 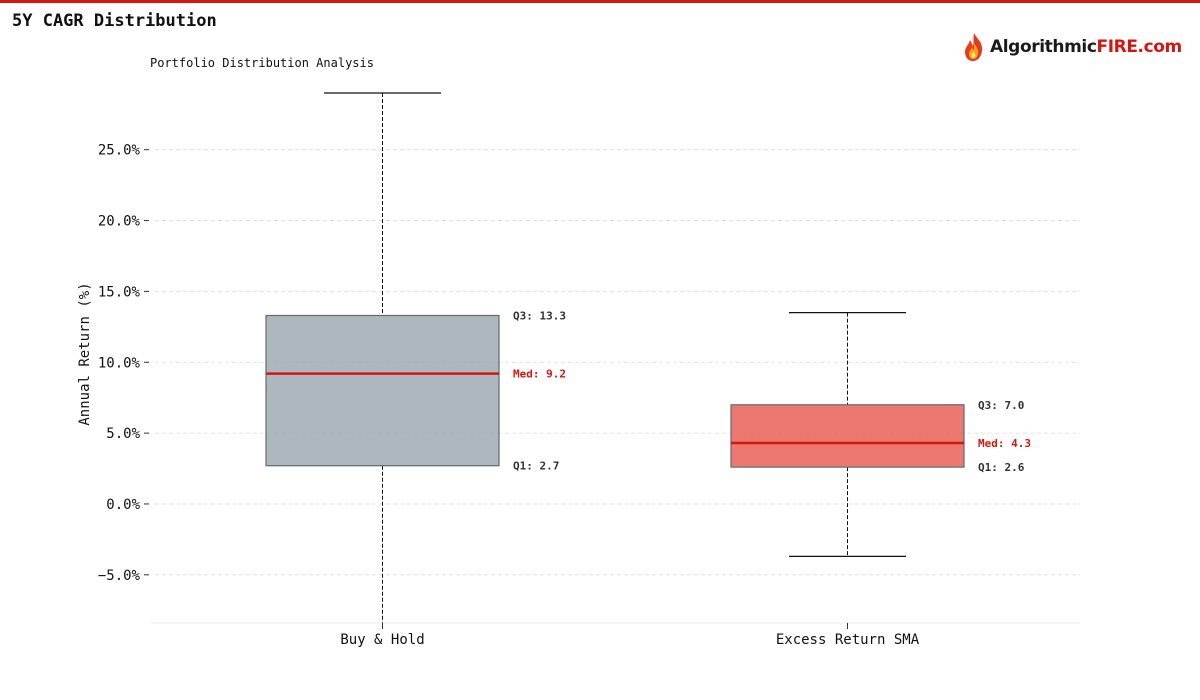 What do you see at coordinates (123, 505) in the screenshot?
I see `y-tick-label: 0.0%` at bounding box center [123, 505].